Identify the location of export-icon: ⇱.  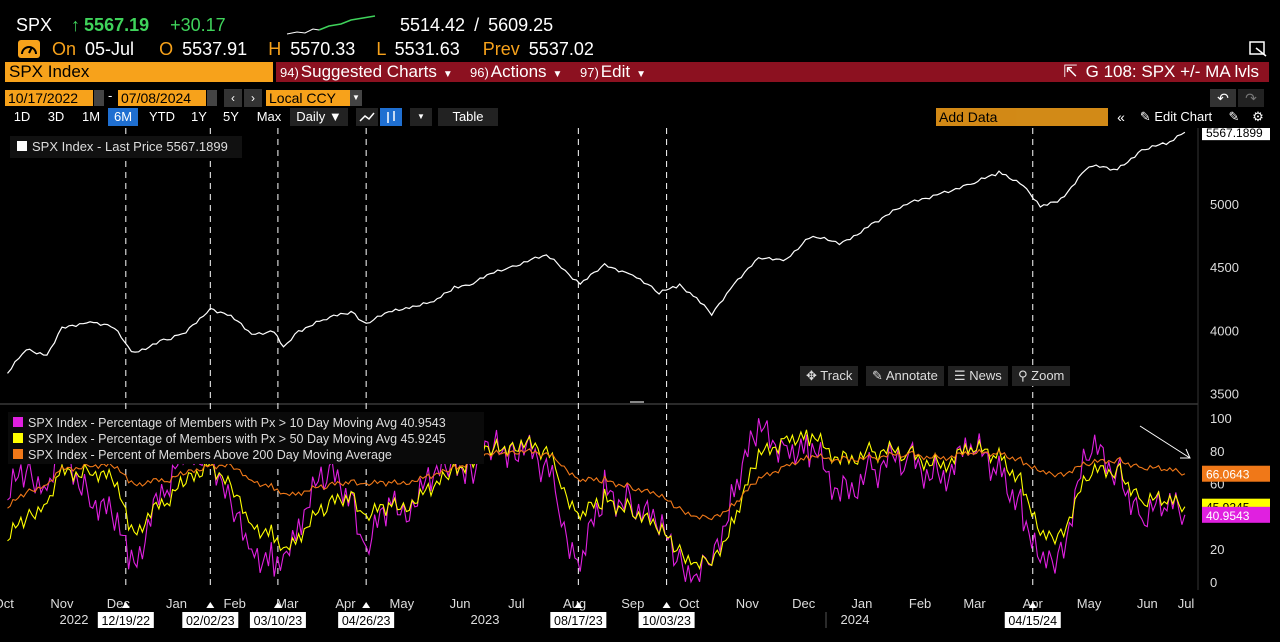
(1070, 71).